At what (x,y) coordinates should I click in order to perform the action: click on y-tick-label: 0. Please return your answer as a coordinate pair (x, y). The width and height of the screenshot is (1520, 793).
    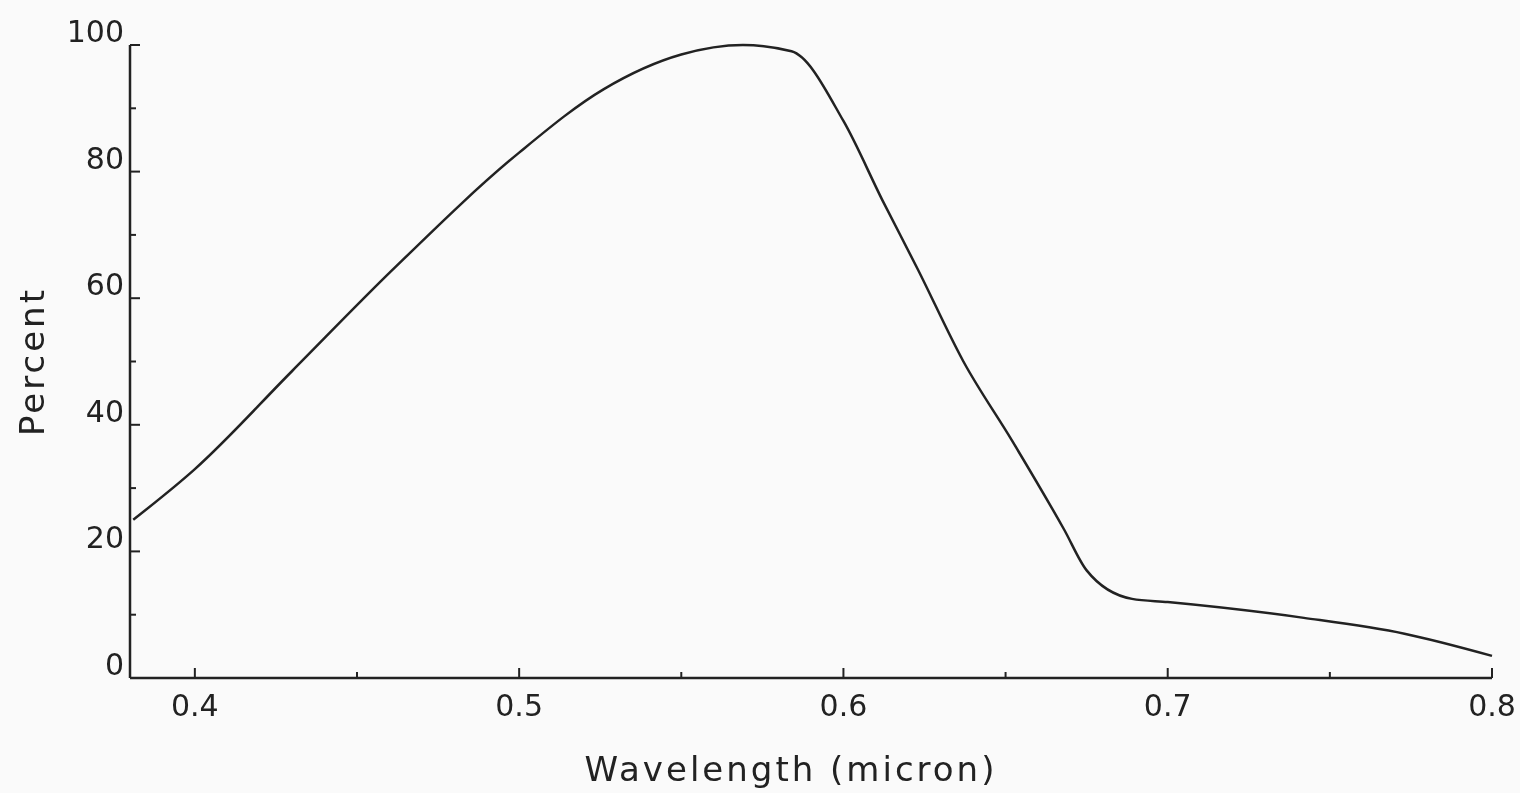
    Looking at the image, I should click on (114, 664).